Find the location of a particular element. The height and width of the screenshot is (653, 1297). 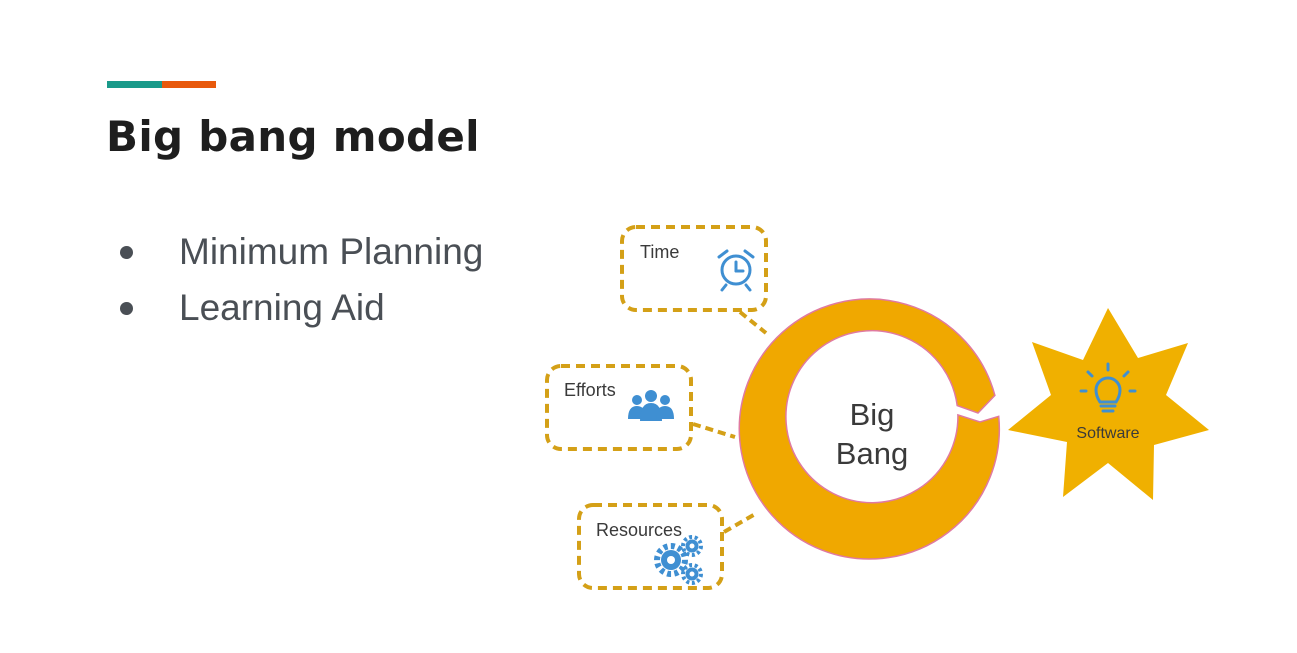

accent-bar-orange is located at coordinates (189, 84).